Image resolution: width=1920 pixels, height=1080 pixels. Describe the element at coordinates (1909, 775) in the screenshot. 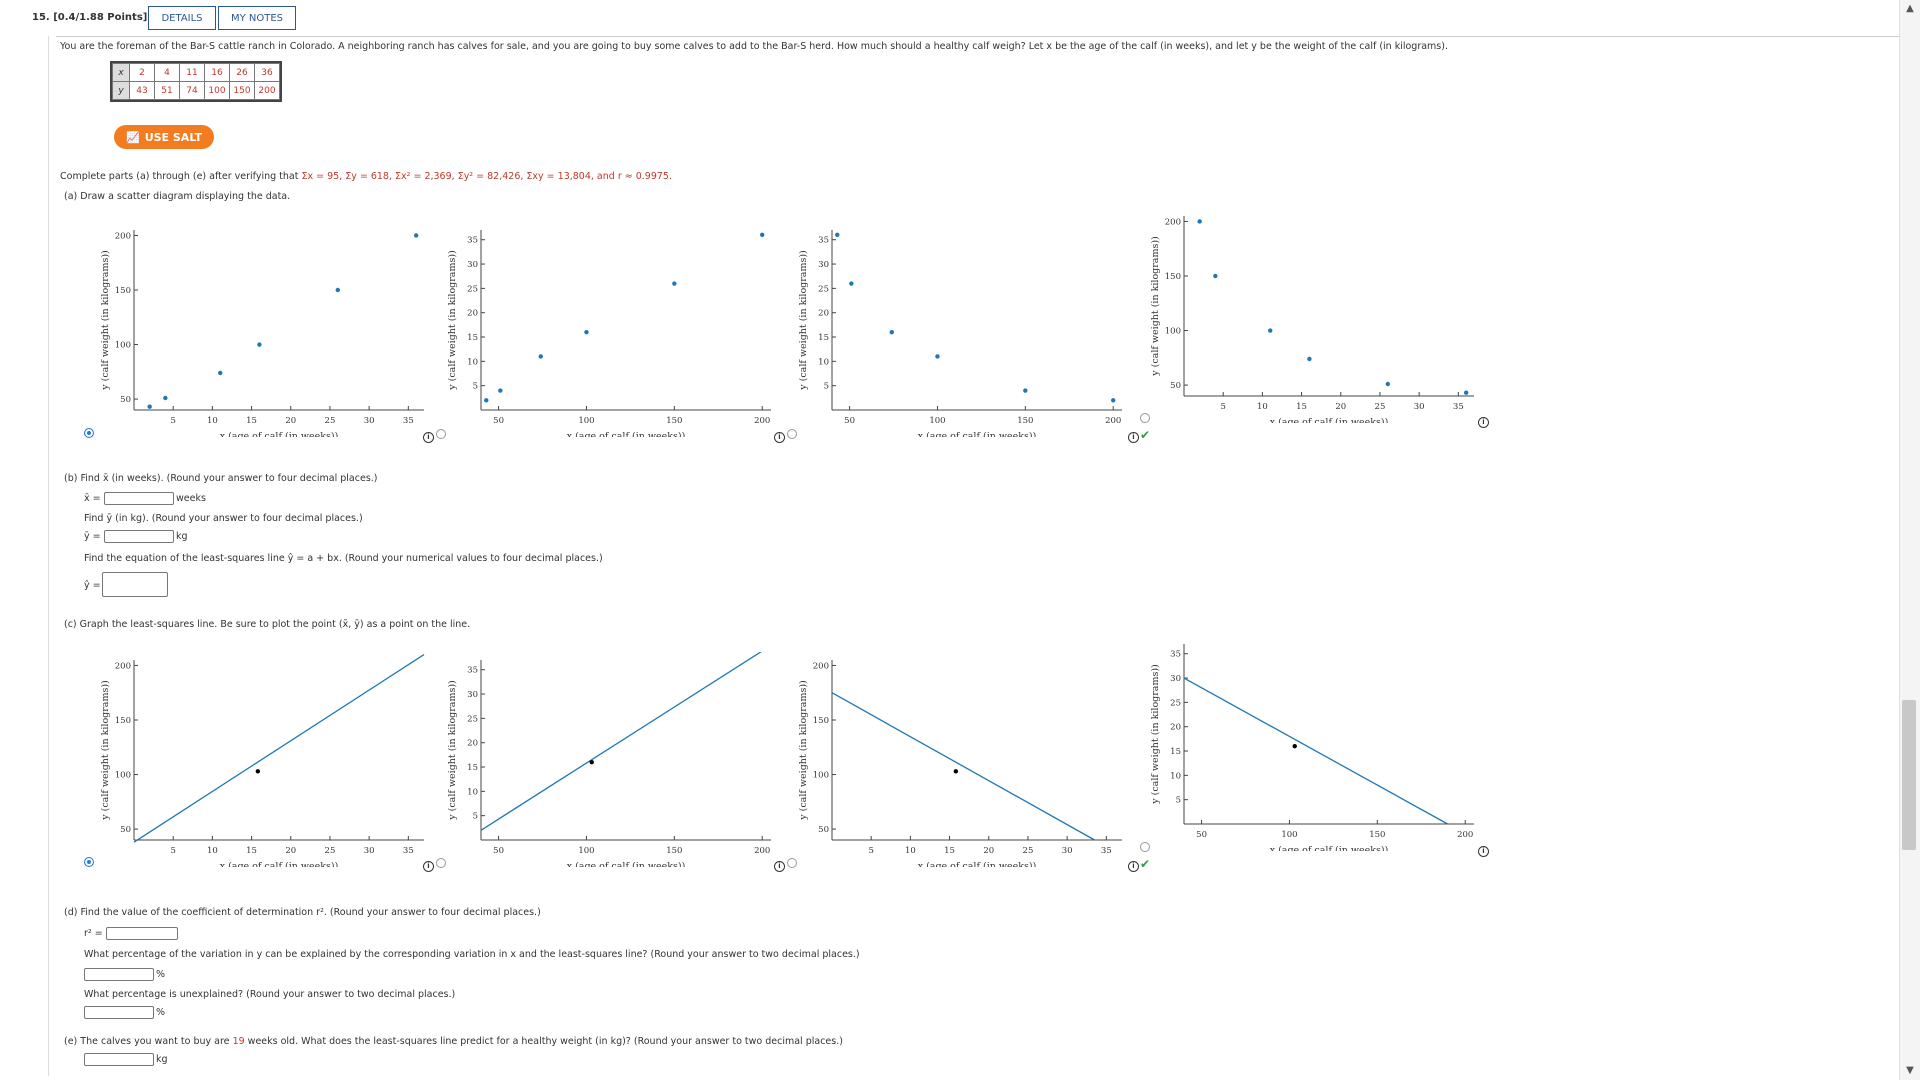

I see `scrollbar-thumb` at that location.